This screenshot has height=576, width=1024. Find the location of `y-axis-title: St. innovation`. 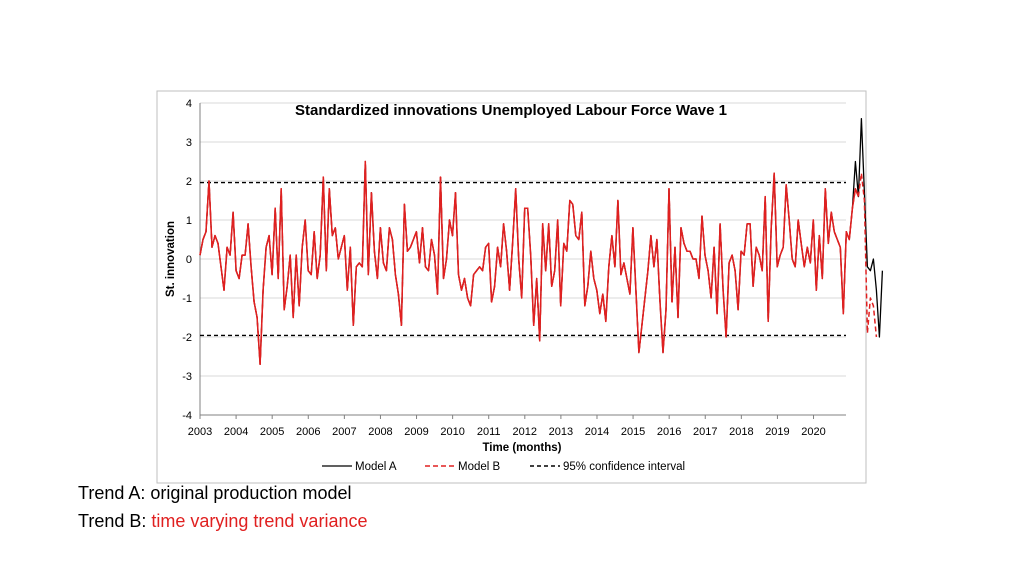

y-axis-title: St. innovation is located at coordinates (171, 259).